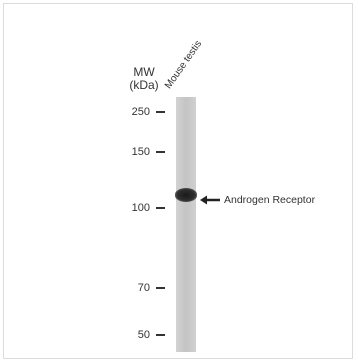  Describe the element at coordinates (210, 200) in the screenshot. I see `left-arrow-icon` at that location.